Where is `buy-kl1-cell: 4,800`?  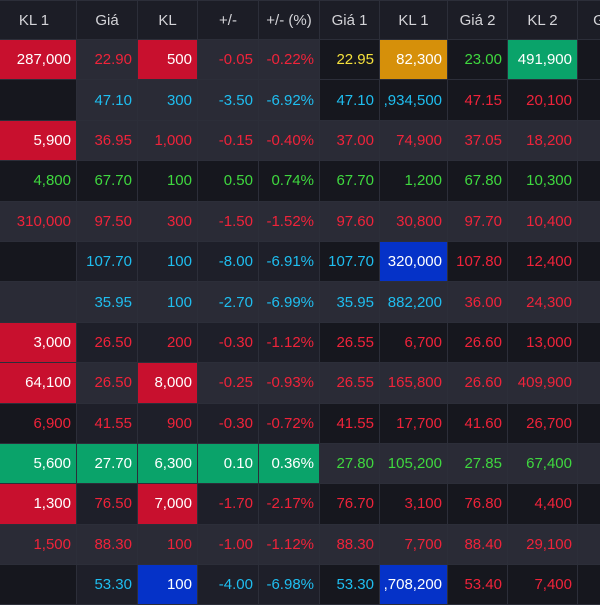 buy-kl1-cell: 4,800 is located at coordinates (38, 181).